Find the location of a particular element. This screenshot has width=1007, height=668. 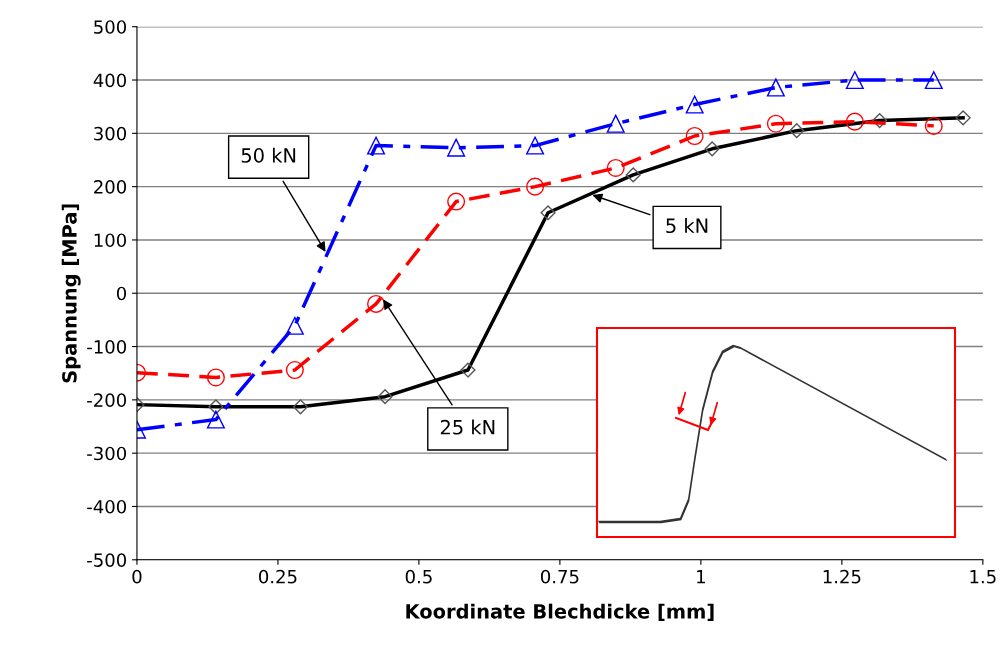

y-tick-label: 300 is located at coordinates (110, 133).